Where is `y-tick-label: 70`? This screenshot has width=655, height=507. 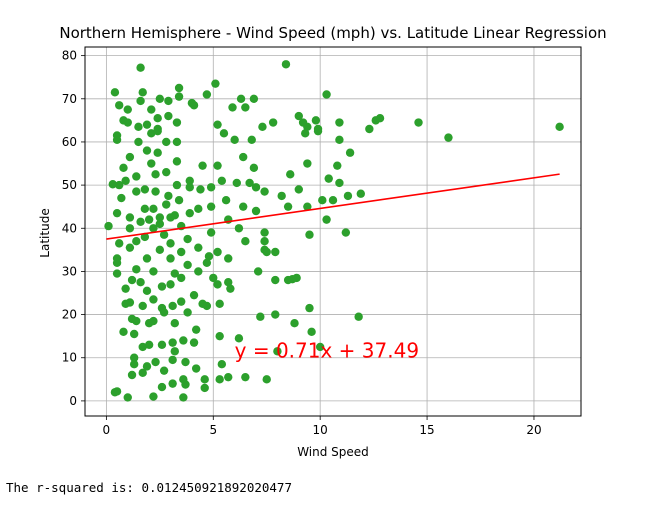
y-tick-label: 70 is located at coordinates (69, 99).